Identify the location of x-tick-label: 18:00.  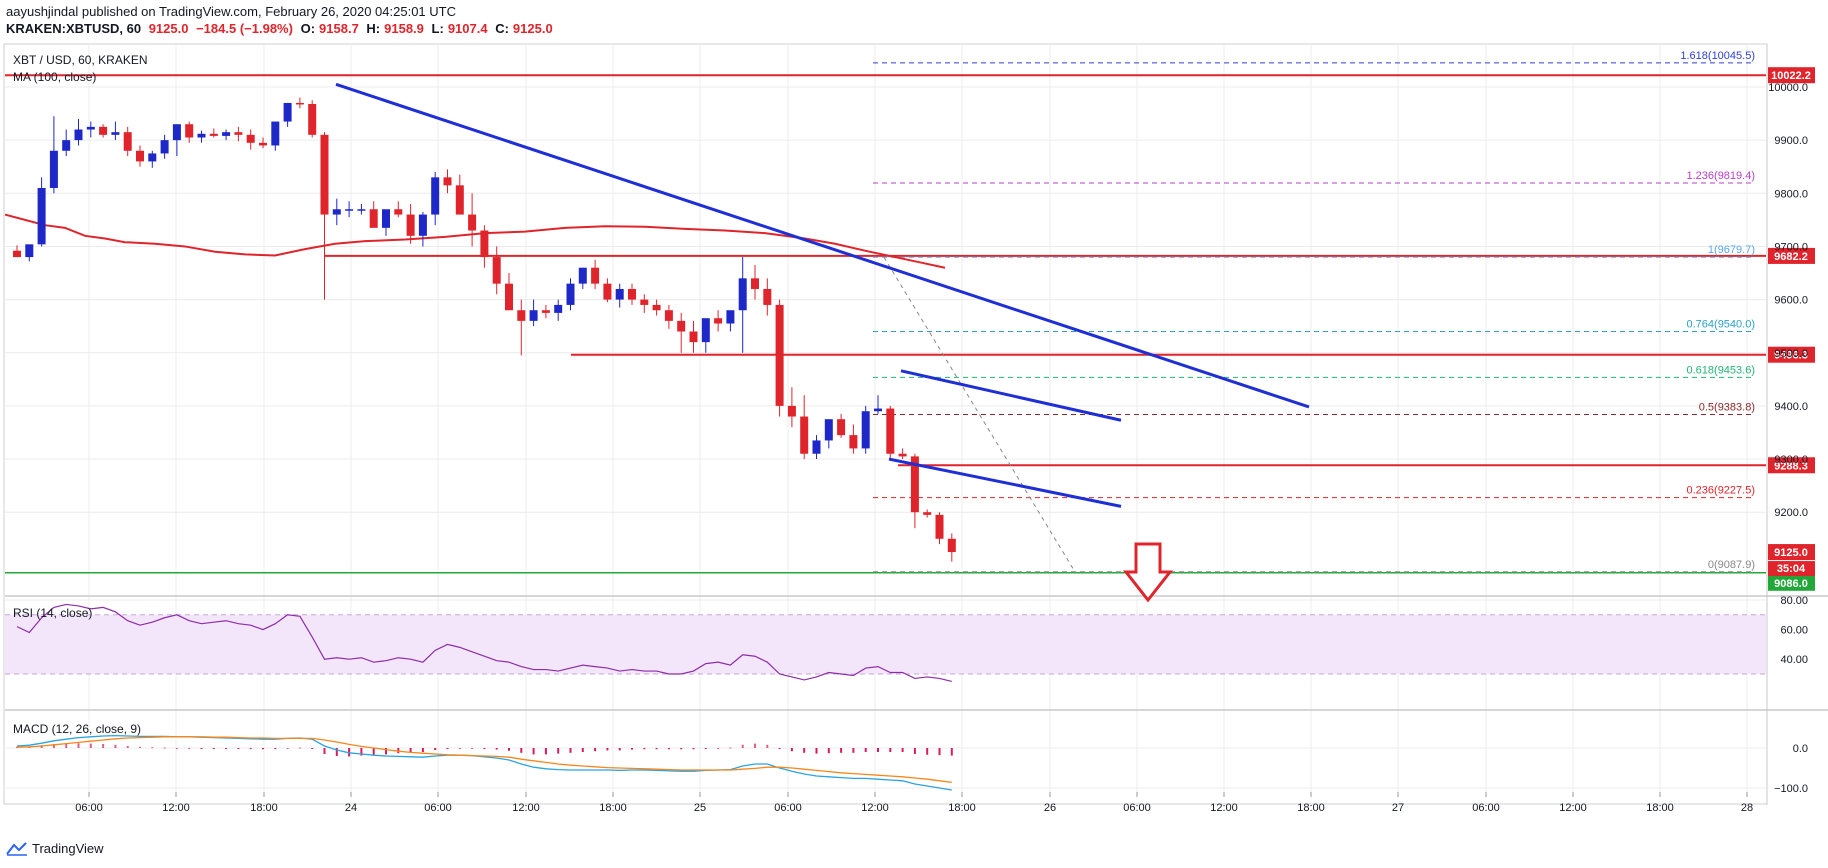
(264, 808).